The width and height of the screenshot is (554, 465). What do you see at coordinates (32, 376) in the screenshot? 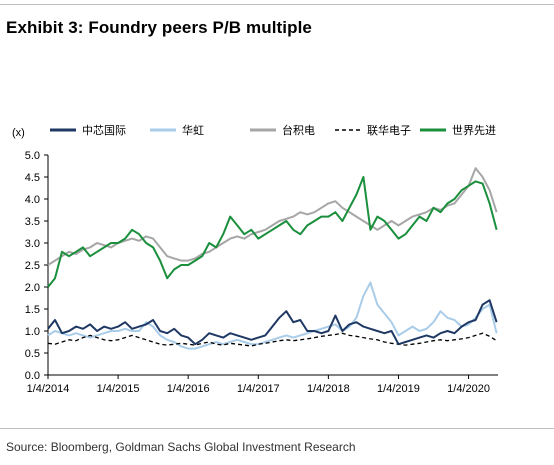
I see `y-tick-label: 0.0` at bounding box center [32, 376].